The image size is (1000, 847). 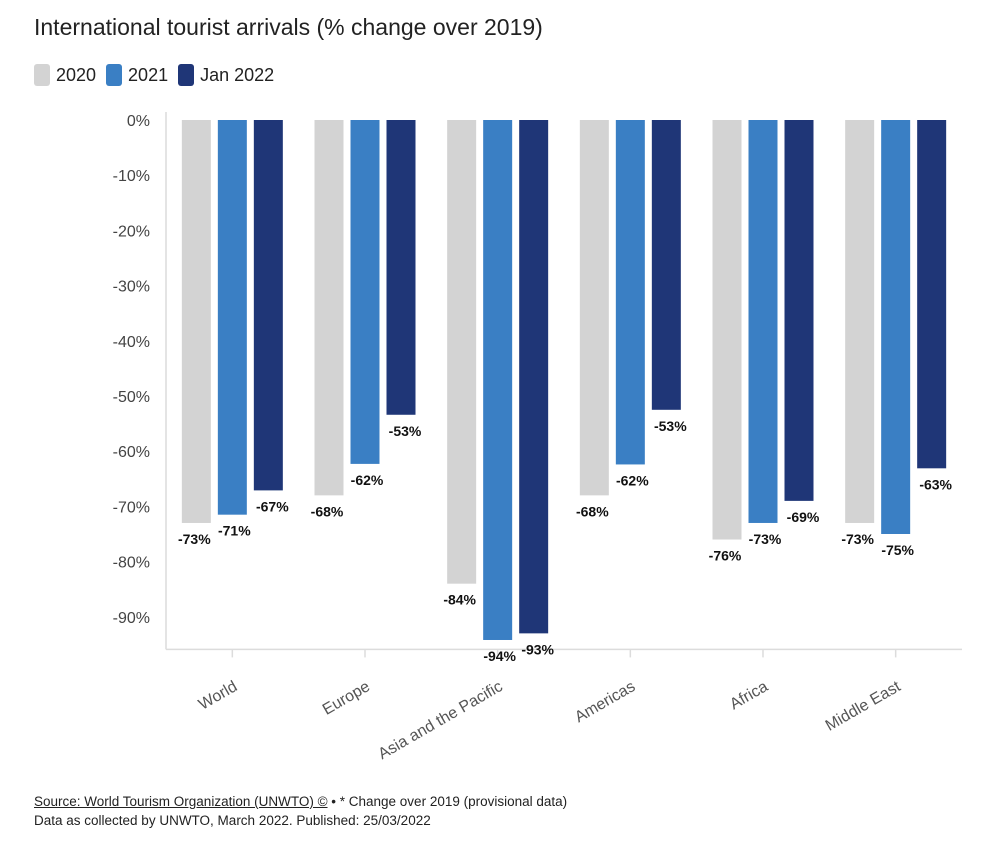 What do you see at coordinates (749, 695) in the screenshot?
I see `x-category-label: Africa` at bounding box center [749, 695].